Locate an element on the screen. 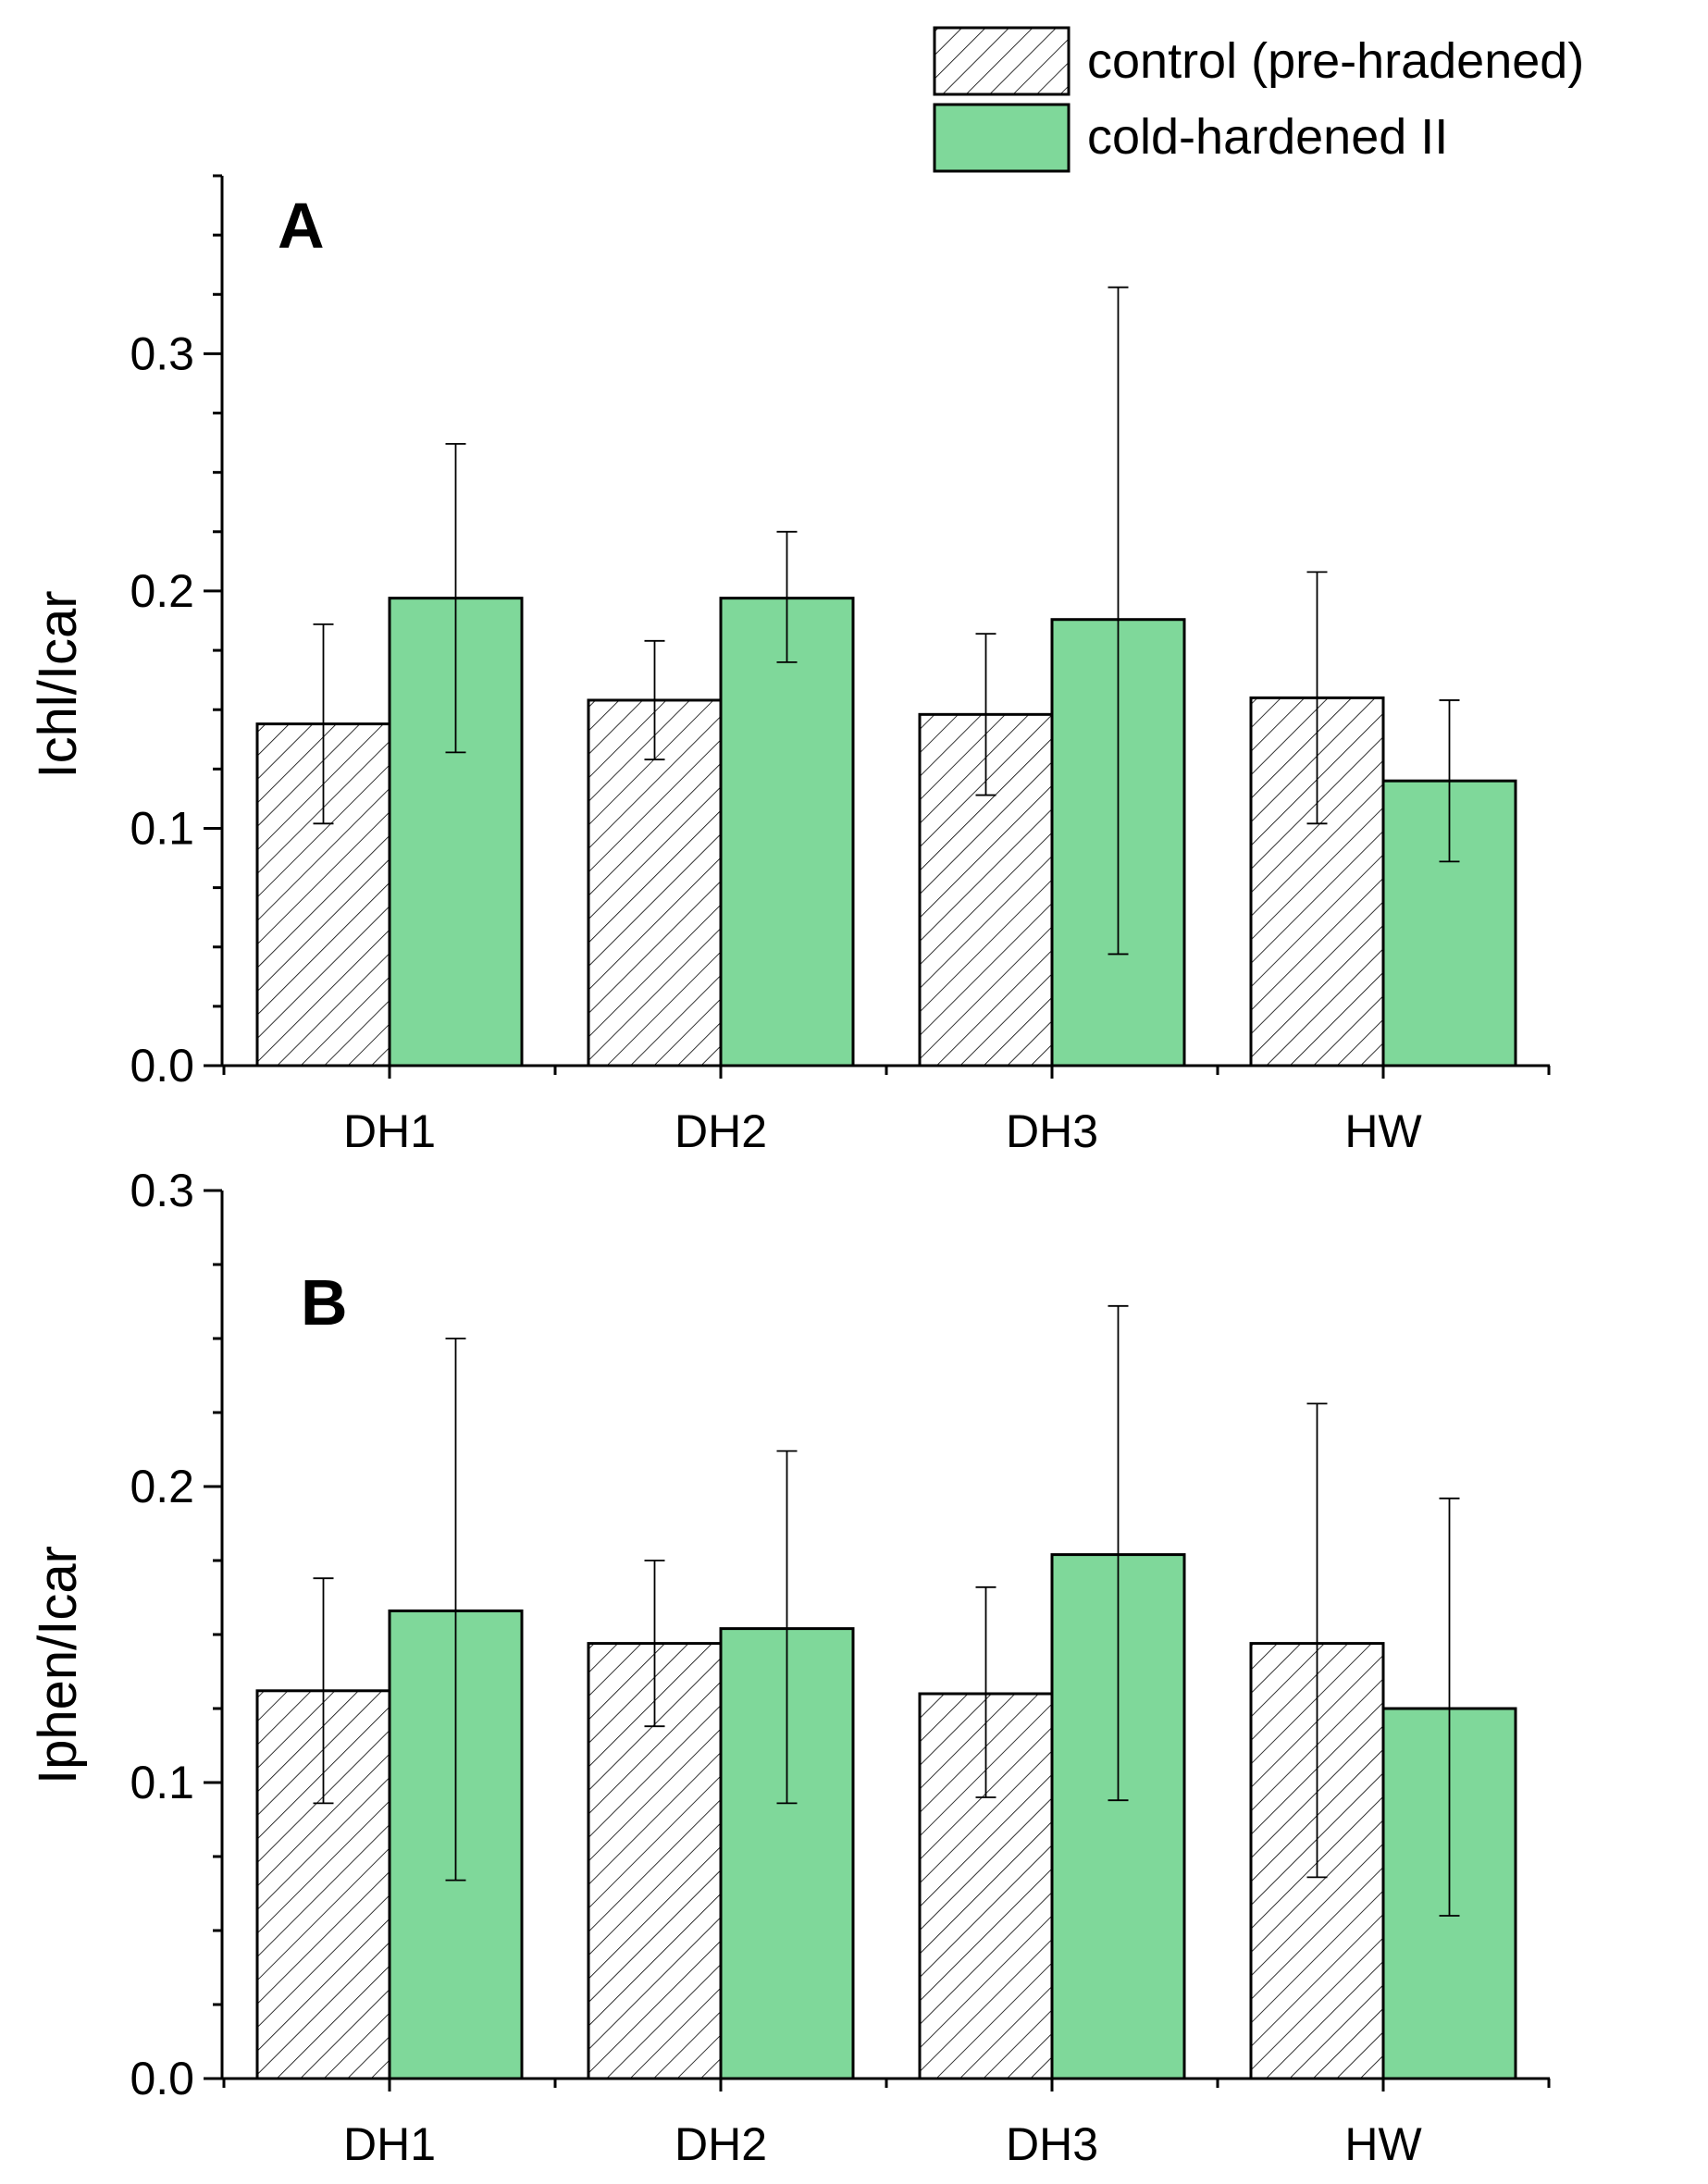 The height and width of the screenshot is (2184, 1708). errorbar-b-control-hw is located at coordinates (1317, 1640).